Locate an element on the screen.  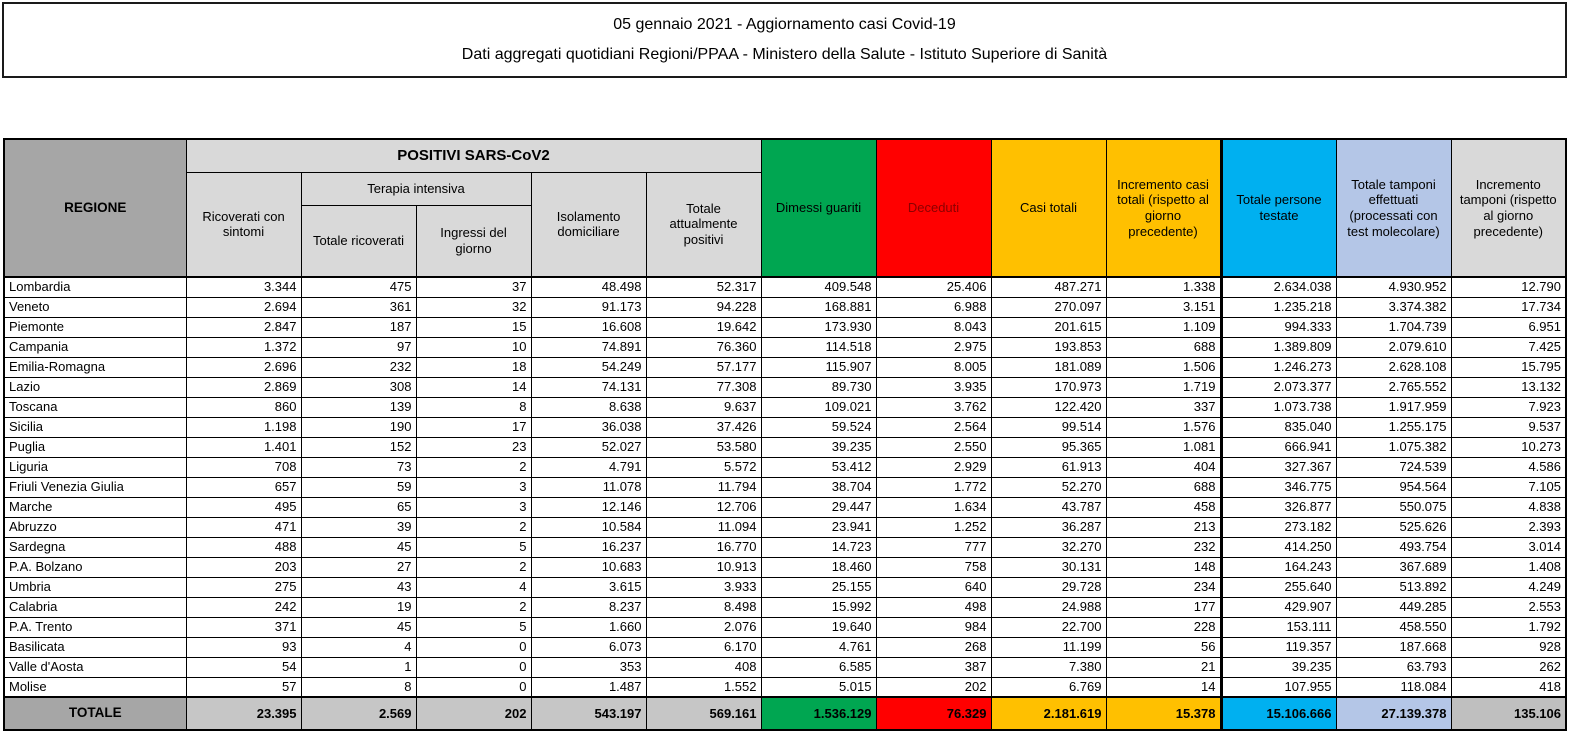
value-cell: 498 is located at coordinates (933, 607).